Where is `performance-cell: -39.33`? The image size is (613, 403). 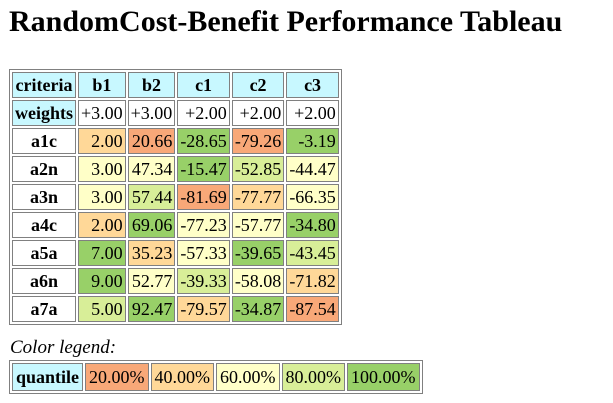
performance-cell: -39.33 is located at coordinates (203, 281).